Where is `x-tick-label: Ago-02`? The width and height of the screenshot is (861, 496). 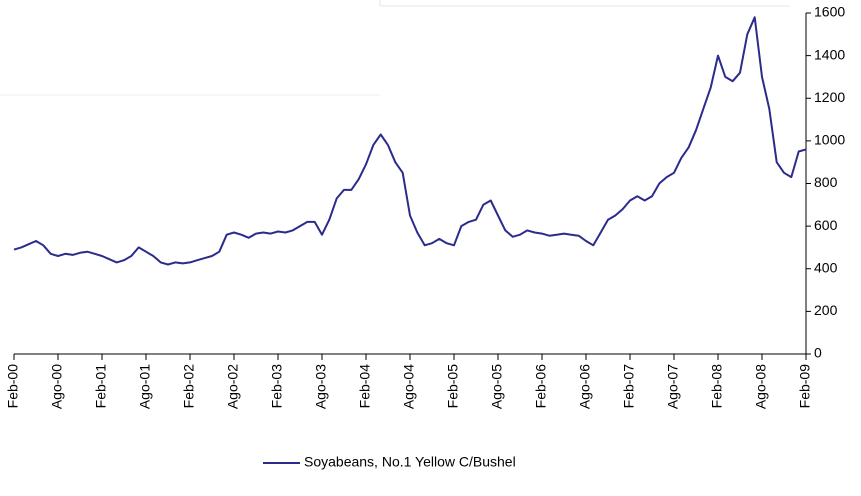 x-tick-label: Ago-02 is located at coordinates (233, 386).